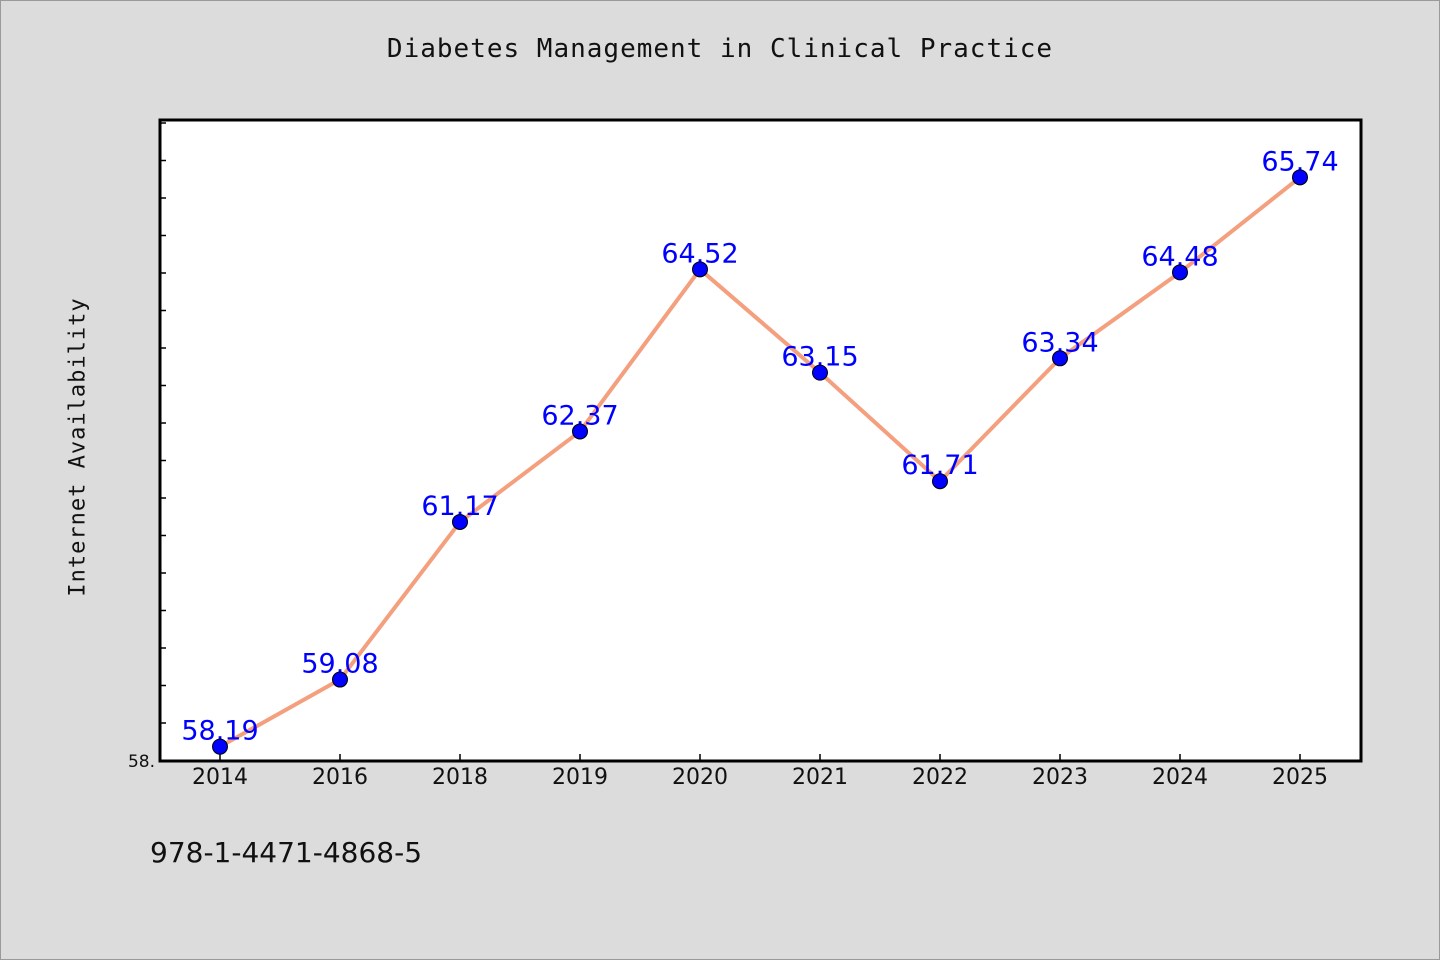  What do you see at coordinates (700, 777) in the screenshot?
I see `x-tick-label: 2020` at bounding box center [700, 777].